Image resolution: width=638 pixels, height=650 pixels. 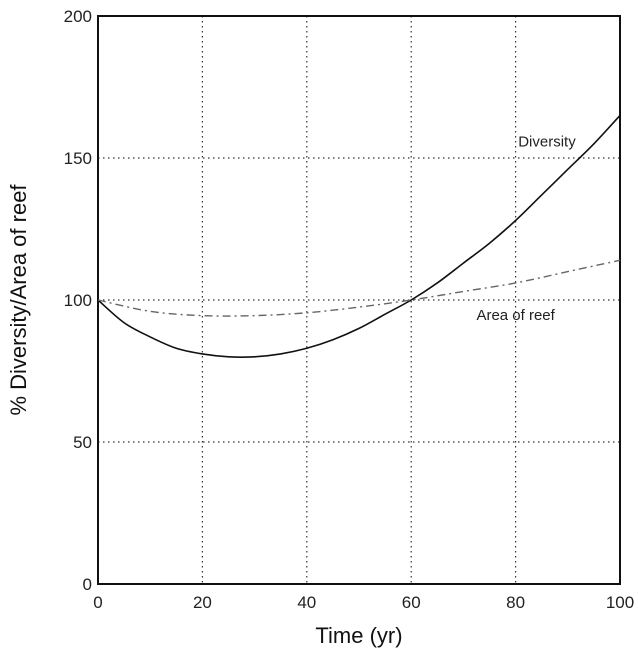 What do you see at coordinates (547, 142) in the screenshot?
I see `series-label-diversity: Diversity` at bounding box center [547, 142].